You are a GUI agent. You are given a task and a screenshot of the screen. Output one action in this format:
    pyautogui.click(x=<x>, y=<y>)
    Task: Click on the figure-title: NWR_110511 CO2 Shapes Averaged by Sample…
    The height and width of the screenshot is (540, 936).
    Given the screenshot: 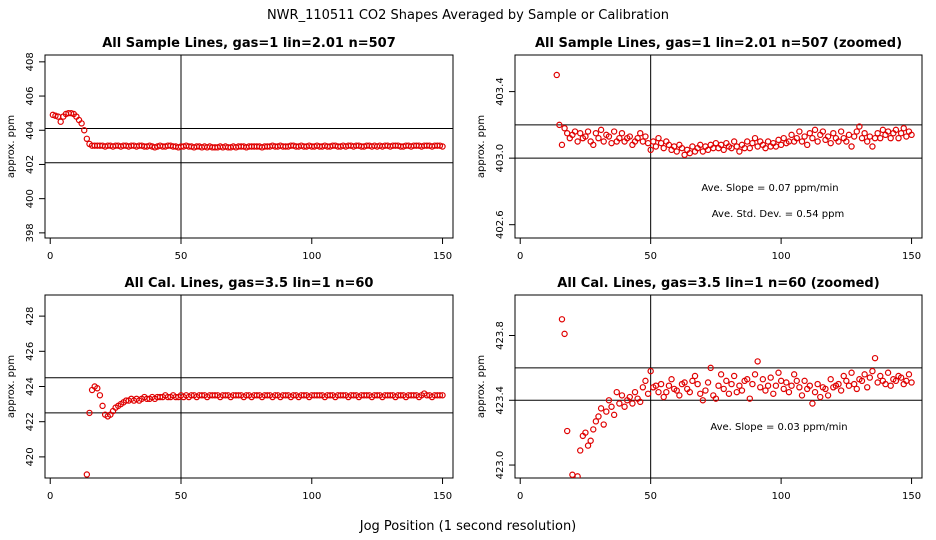 What is the action you would take?
    pyautogui.click(x=468, y=15)
    